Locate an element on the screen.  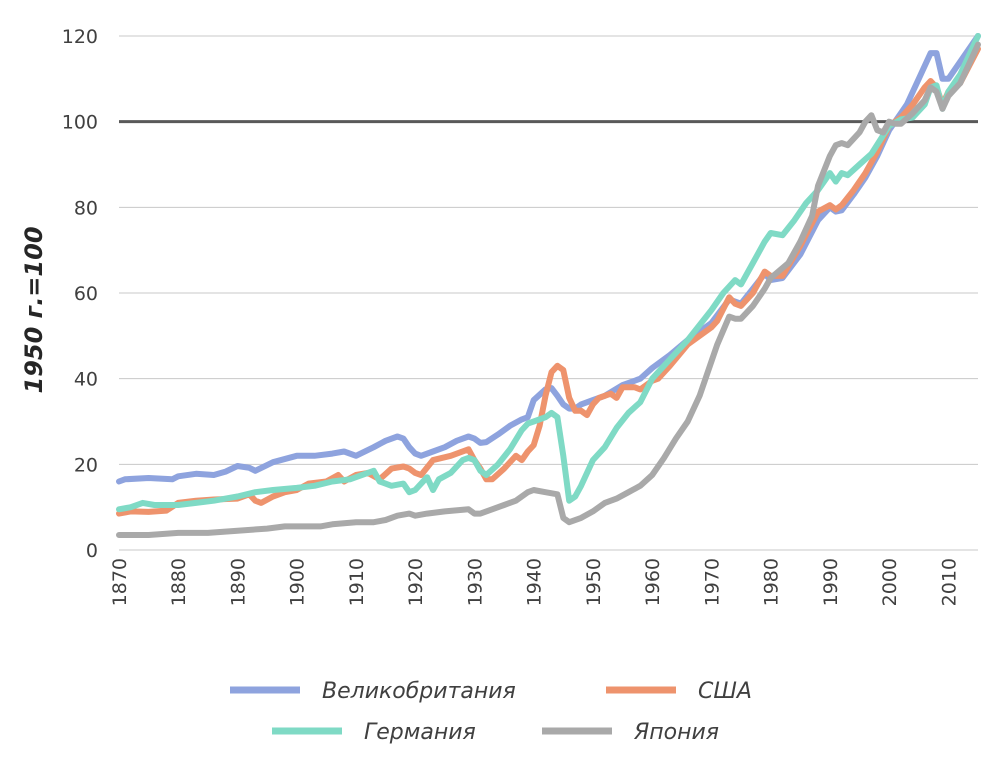
y-tick-label: 40 is located at coordinates (86, 380).